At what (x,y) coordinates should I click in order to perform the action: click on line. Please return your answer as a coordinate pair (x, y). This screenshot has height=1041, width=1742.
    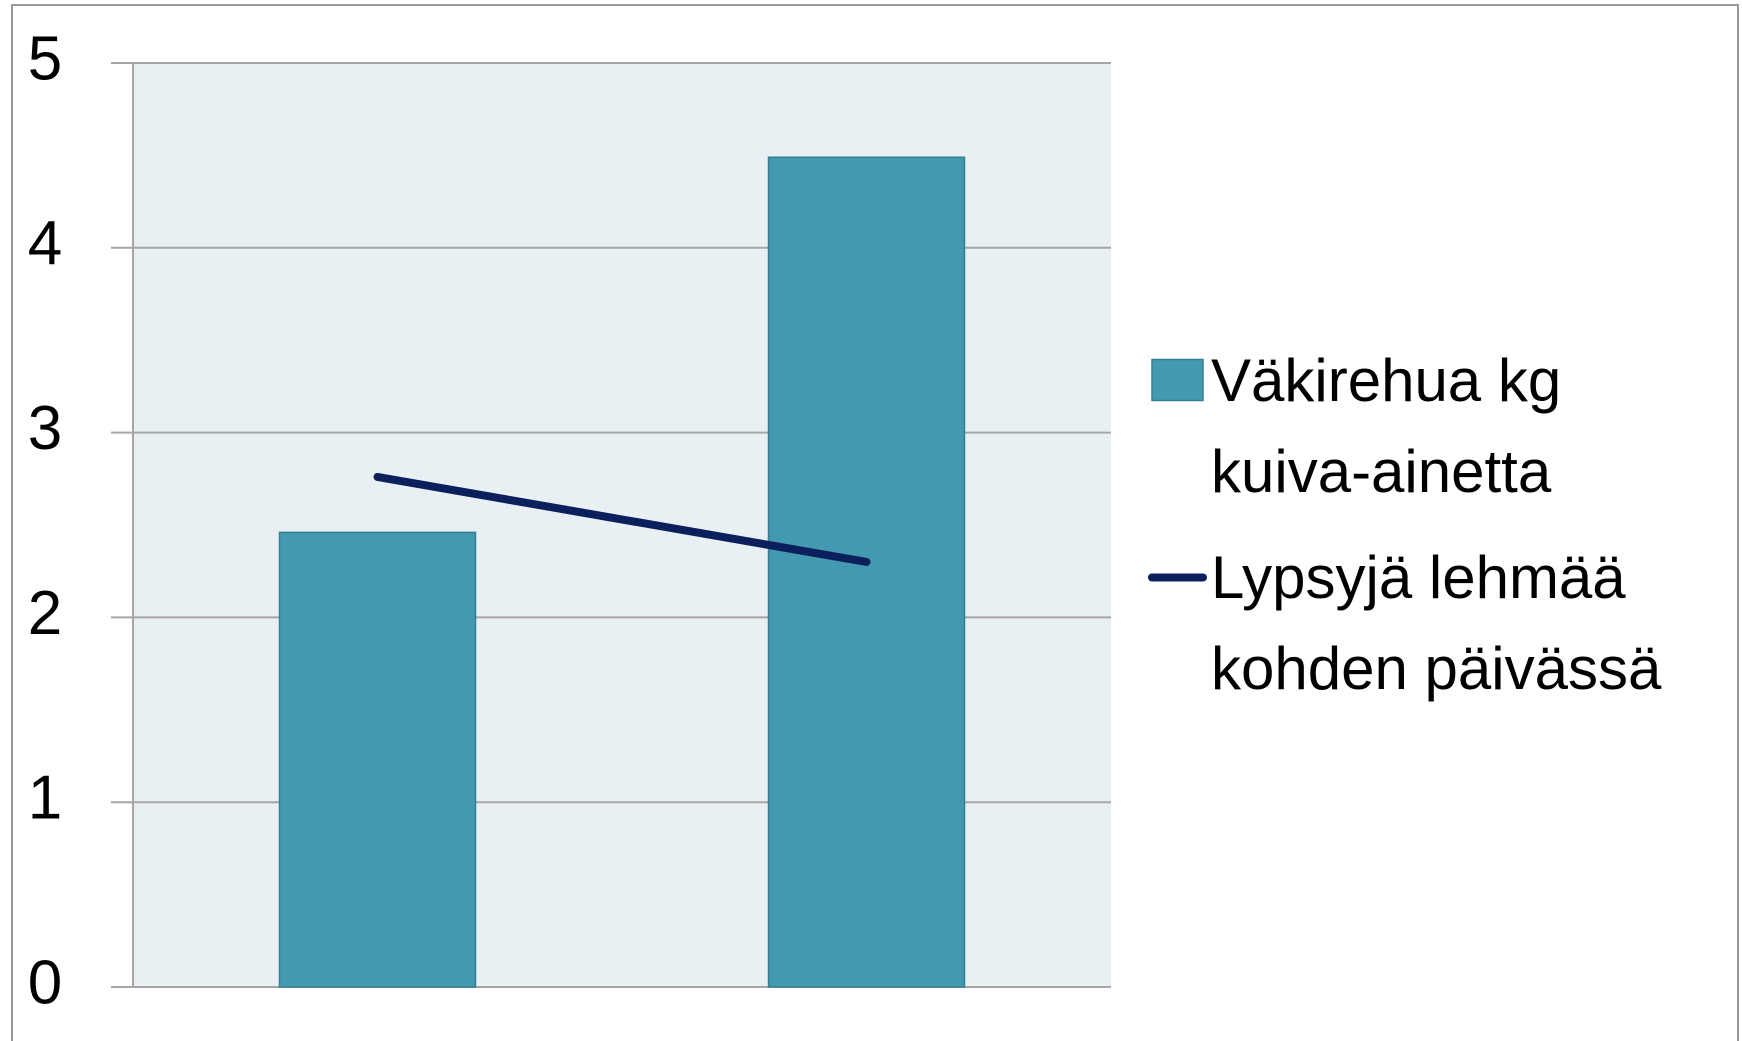
    Looking at the image, I should click on (622, 519).